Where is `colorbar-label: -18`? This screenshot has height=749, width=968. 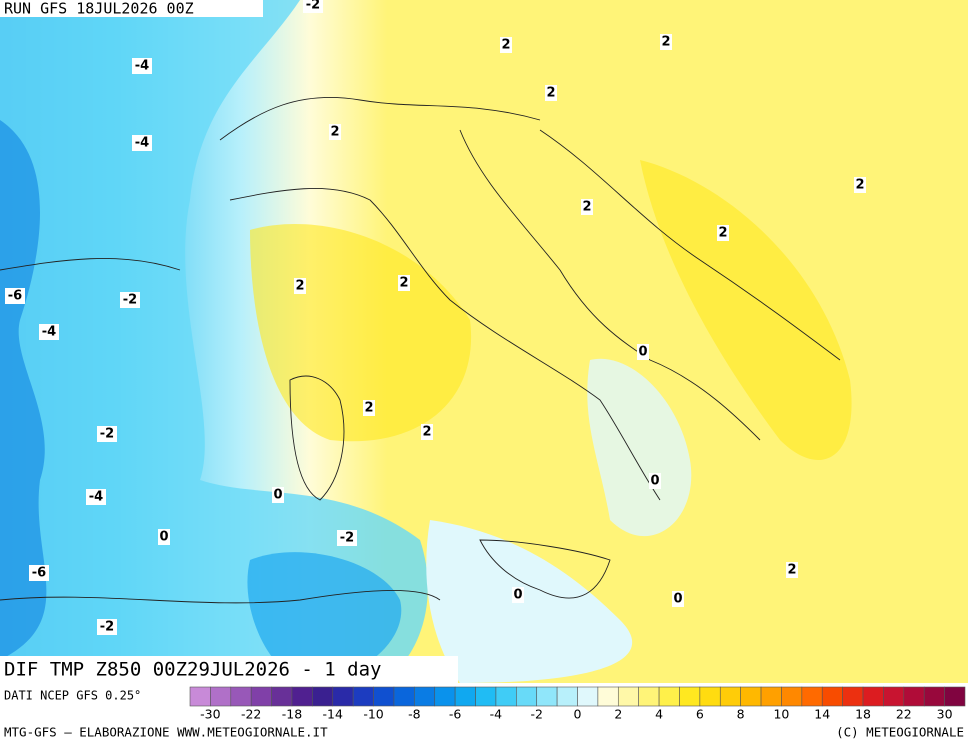
colorbar-label: -18 is located at coordinates (292, 714).